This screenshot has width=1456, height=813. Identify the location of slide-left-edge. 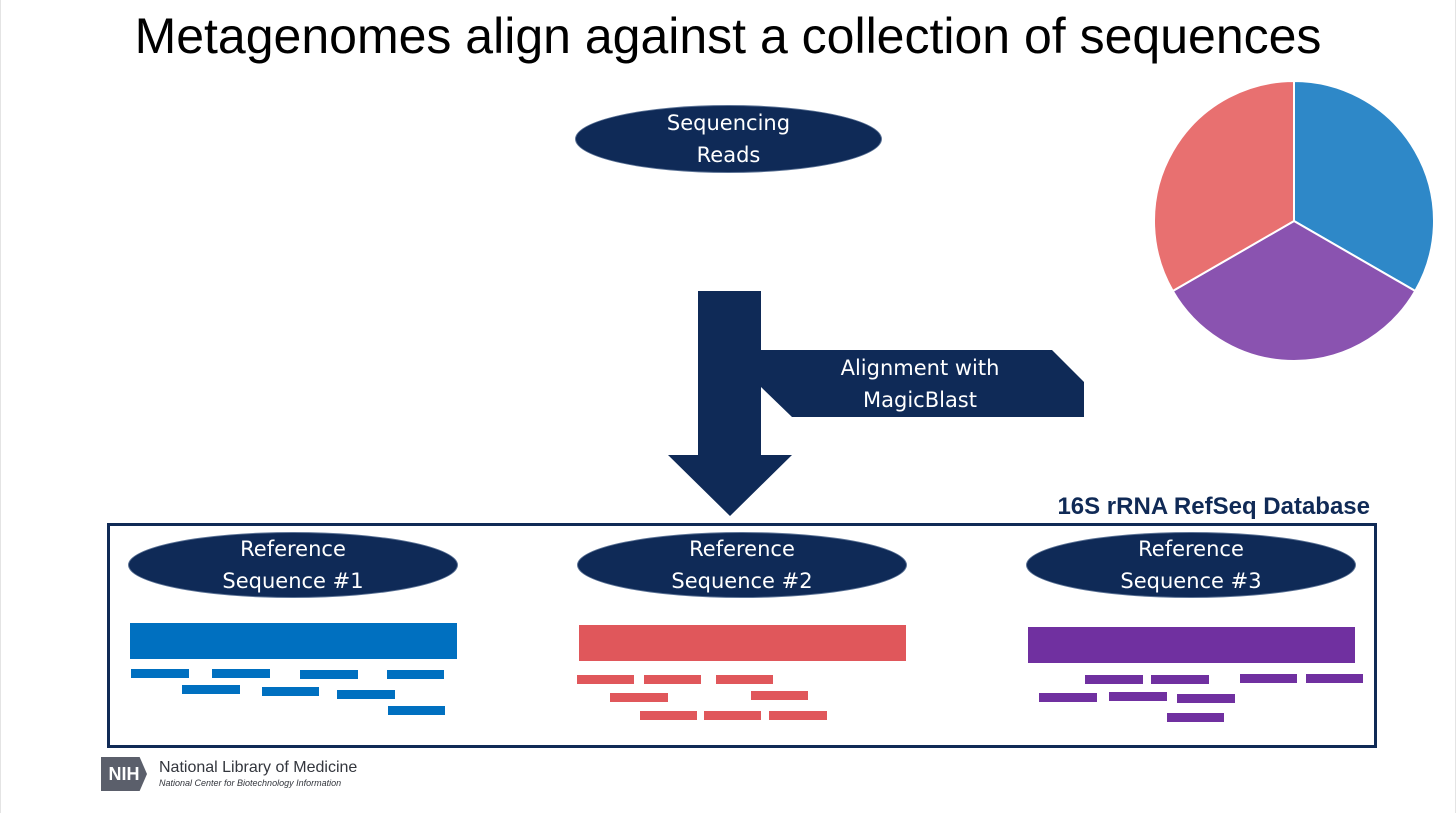
(0, 406).